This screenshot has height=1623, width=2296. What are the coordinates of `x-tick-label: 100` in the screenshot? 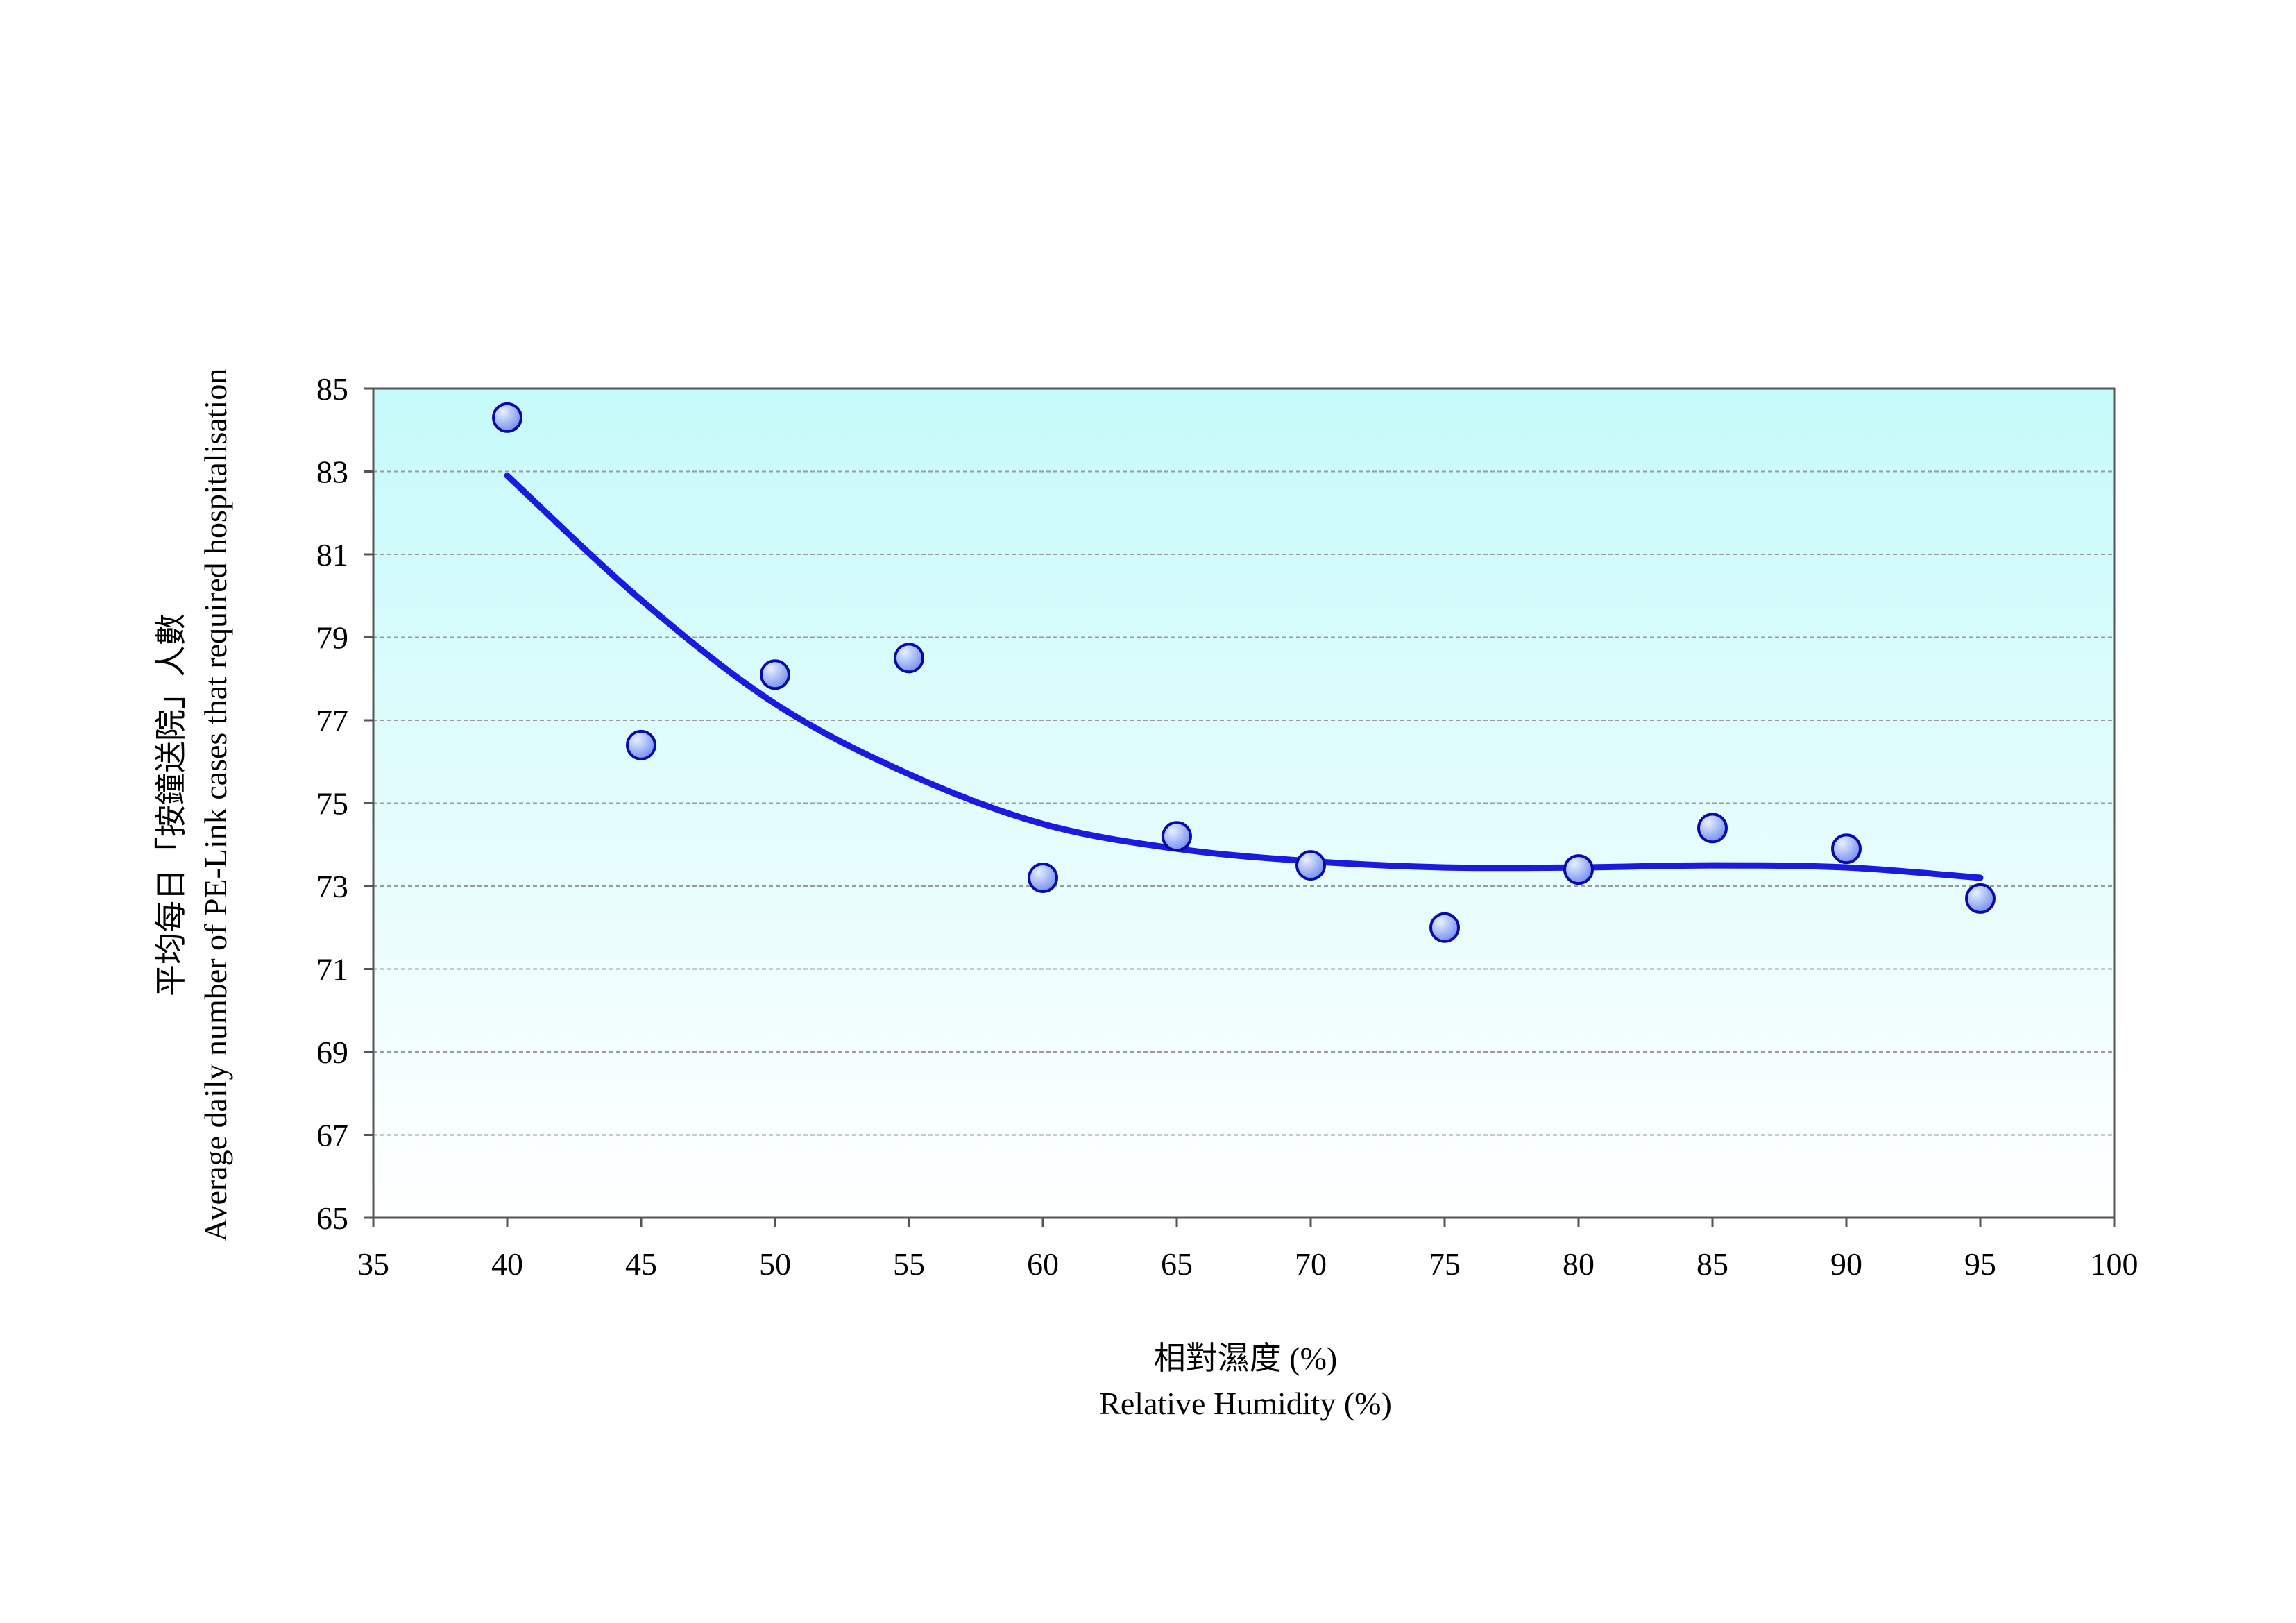 It's located at (2114, 1264).